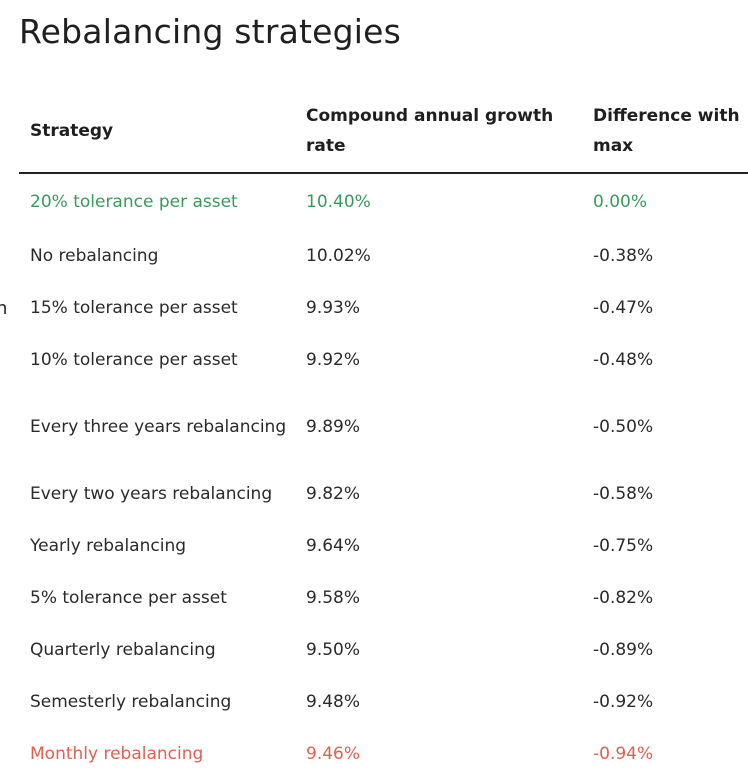  I want to click on cell-cagr: 9.48%, so click(333, 702).